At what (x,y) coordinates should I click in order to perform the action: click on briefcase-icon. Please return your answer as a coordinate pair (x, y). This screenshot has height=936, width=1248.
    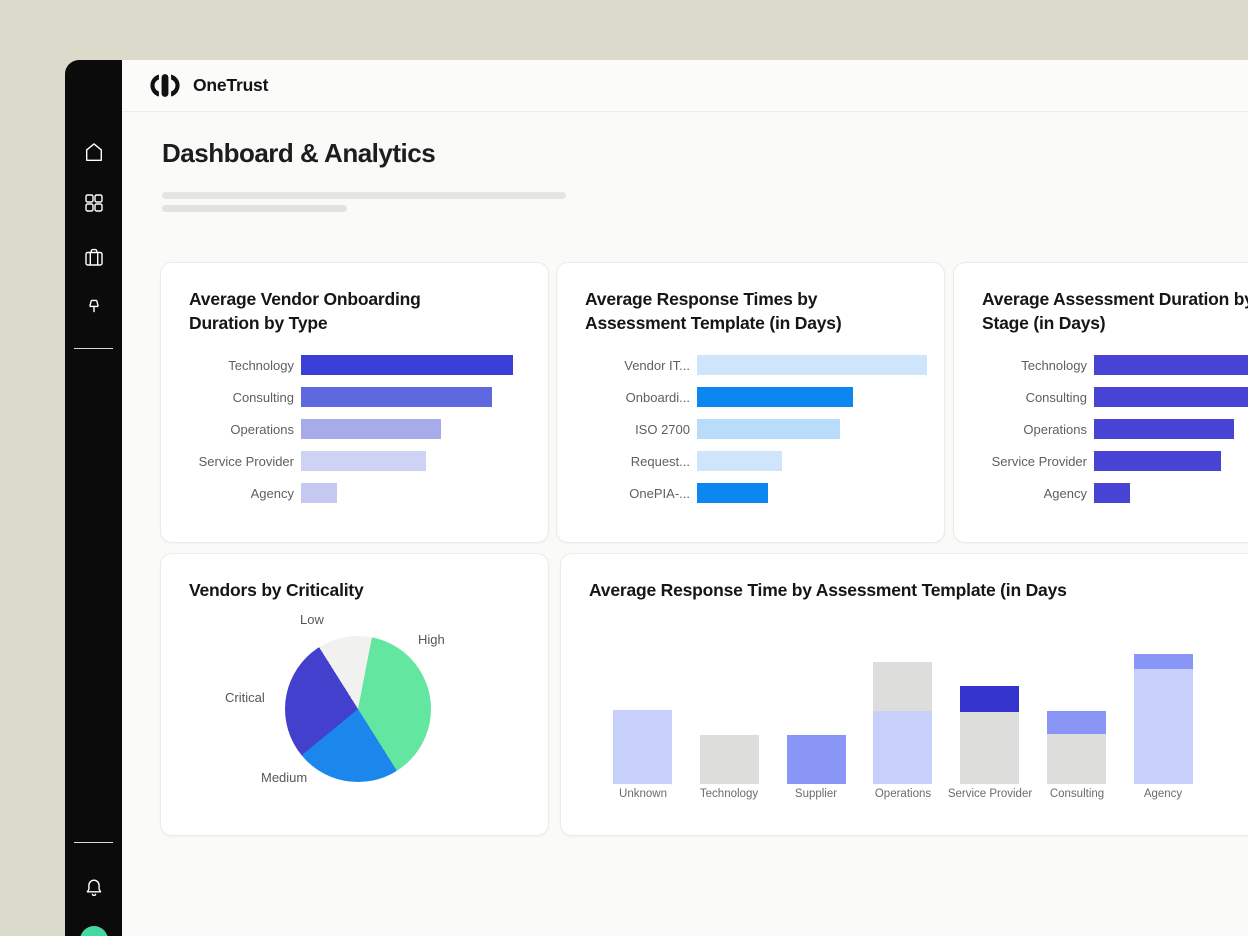
    Looking at the image, I should click on (94, 257).